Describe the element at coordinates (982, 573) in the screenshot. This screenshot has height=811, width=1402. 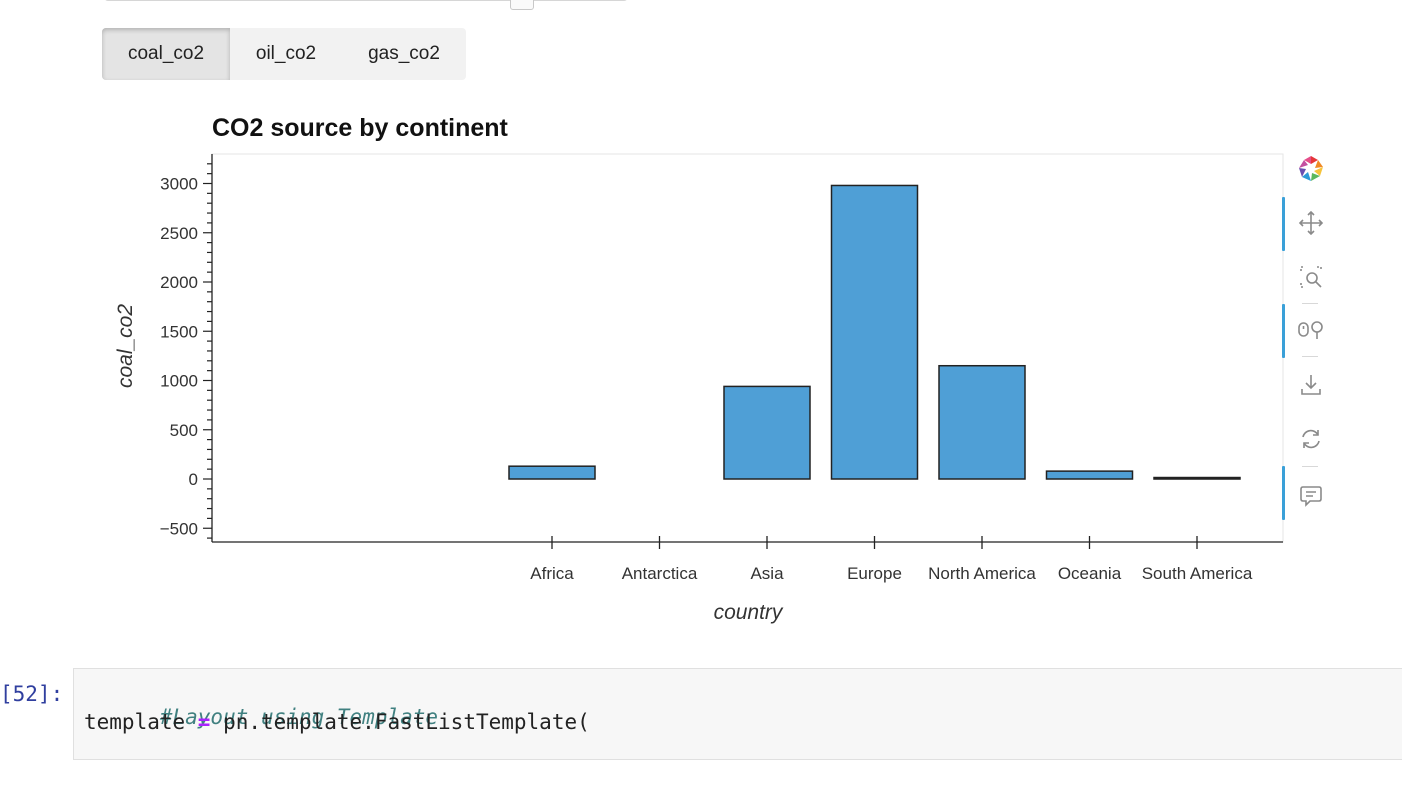
I see `x-tick-label: North America` at that location.